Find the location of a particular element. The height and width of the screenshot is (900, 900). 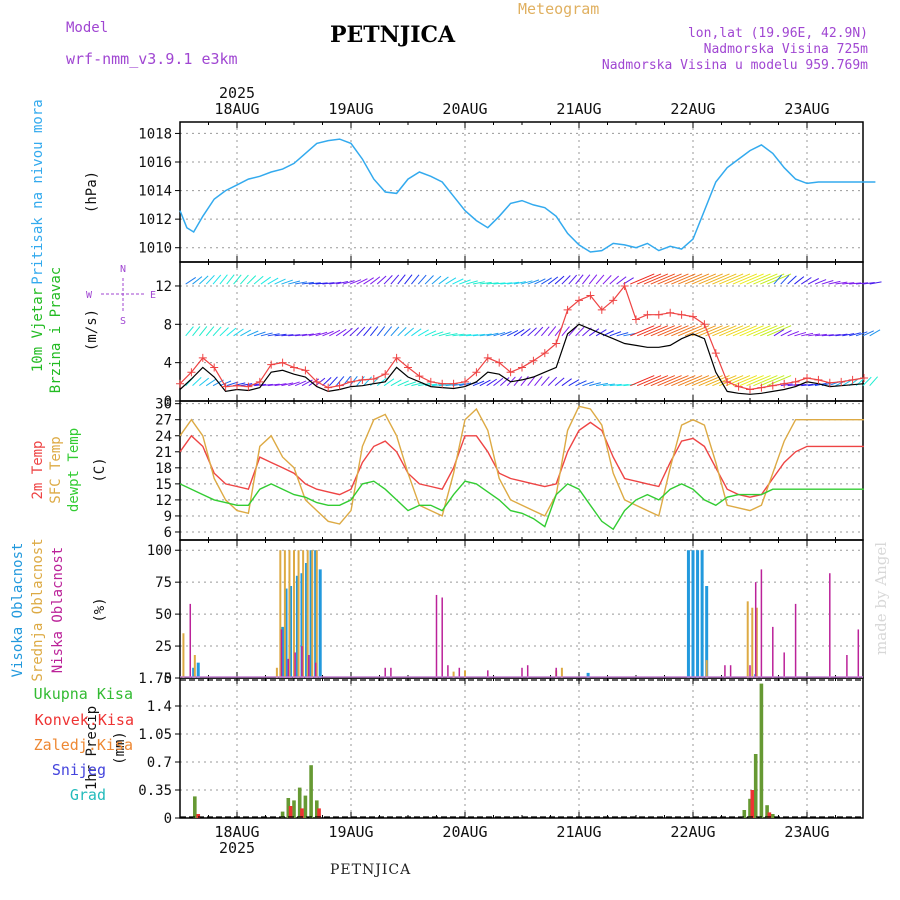

y-tick-label: 6 is located at coordinates (168, 533).